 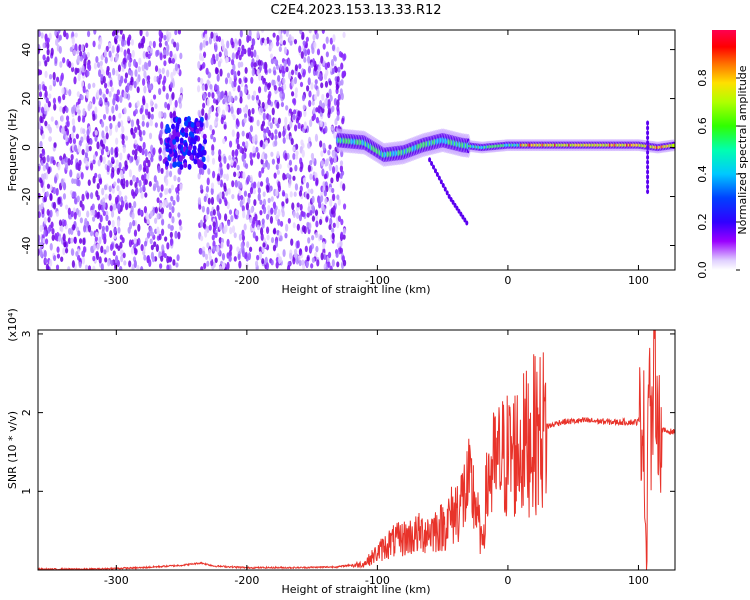 What do you see at coordinates (377, 580) in the screenshot?
I see `x-tick-label: -100` at bounding box center [377, 580].